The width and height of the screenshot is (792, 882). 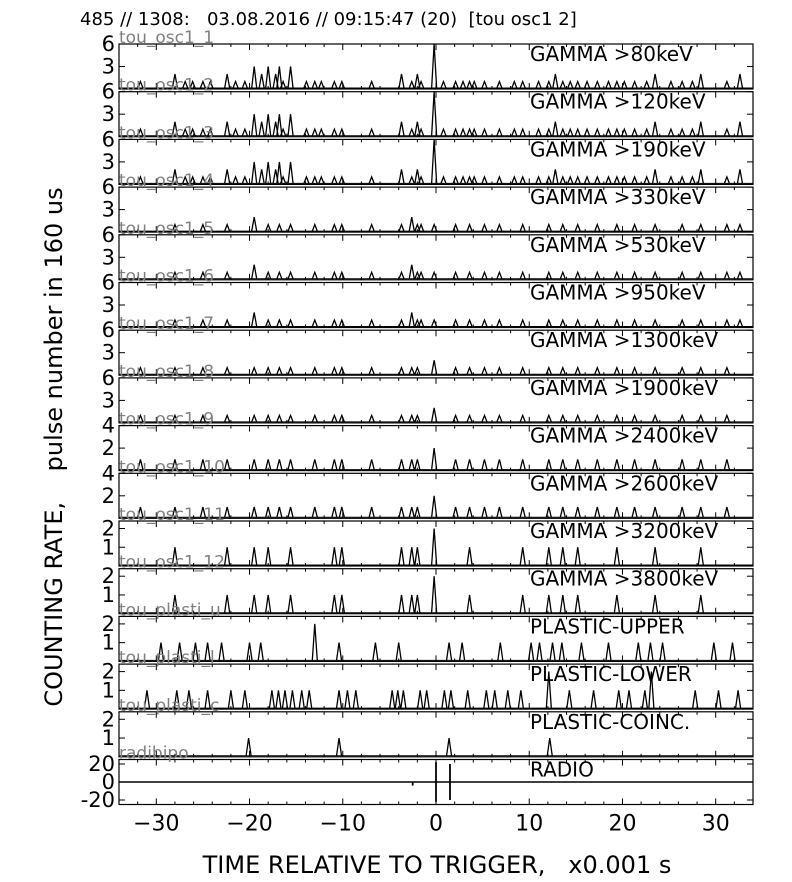 What do you see at coordinates (108, 473) in the screenshot?
I see `y-tick-label: 4` at bounding box center [108, 473].